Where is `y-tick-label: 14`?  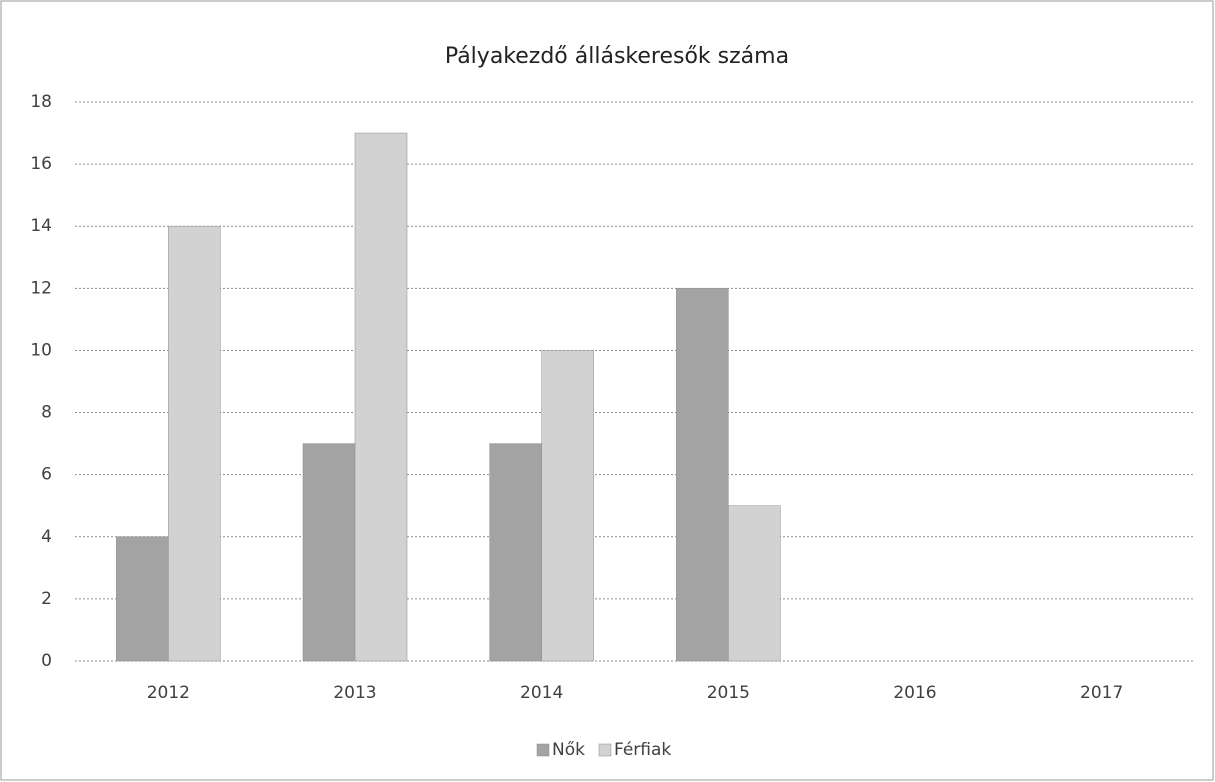 y-tick-label: 14 is located at coordinates (41, 226).